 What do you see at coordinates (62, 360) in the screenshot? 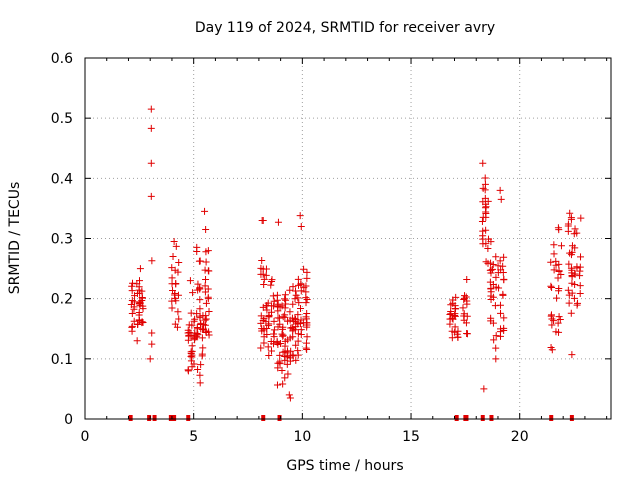
I see `y-tick-label: 0.1` at bounding box center [62, 360].